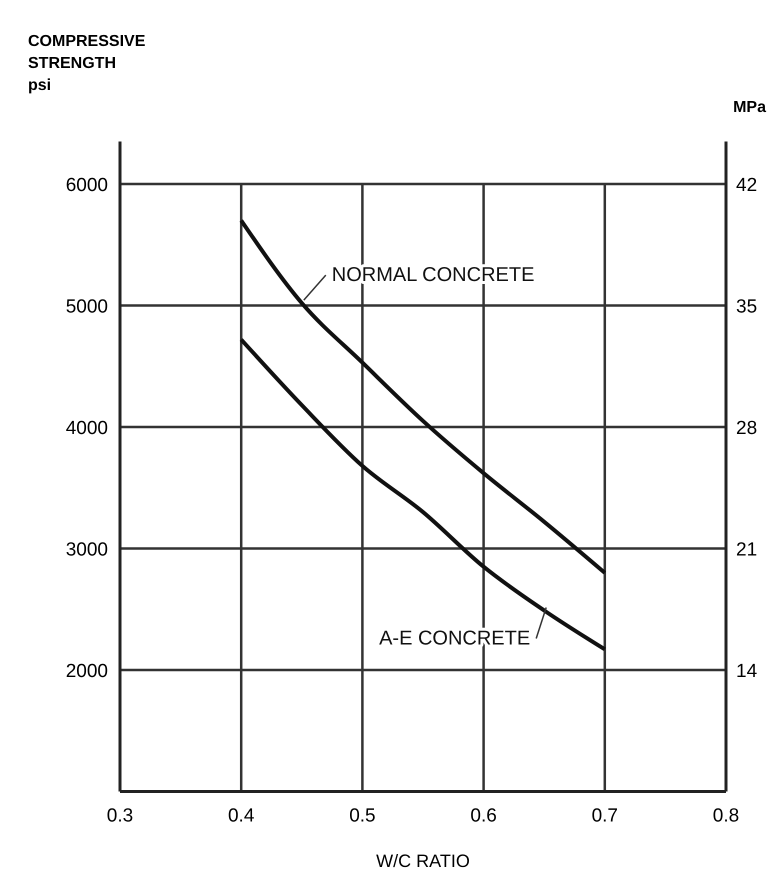  What do you see at coordinates (241, 816) in the screenshot?
I see `x-tick-label: 0.4` at bounding box center [241, 816].